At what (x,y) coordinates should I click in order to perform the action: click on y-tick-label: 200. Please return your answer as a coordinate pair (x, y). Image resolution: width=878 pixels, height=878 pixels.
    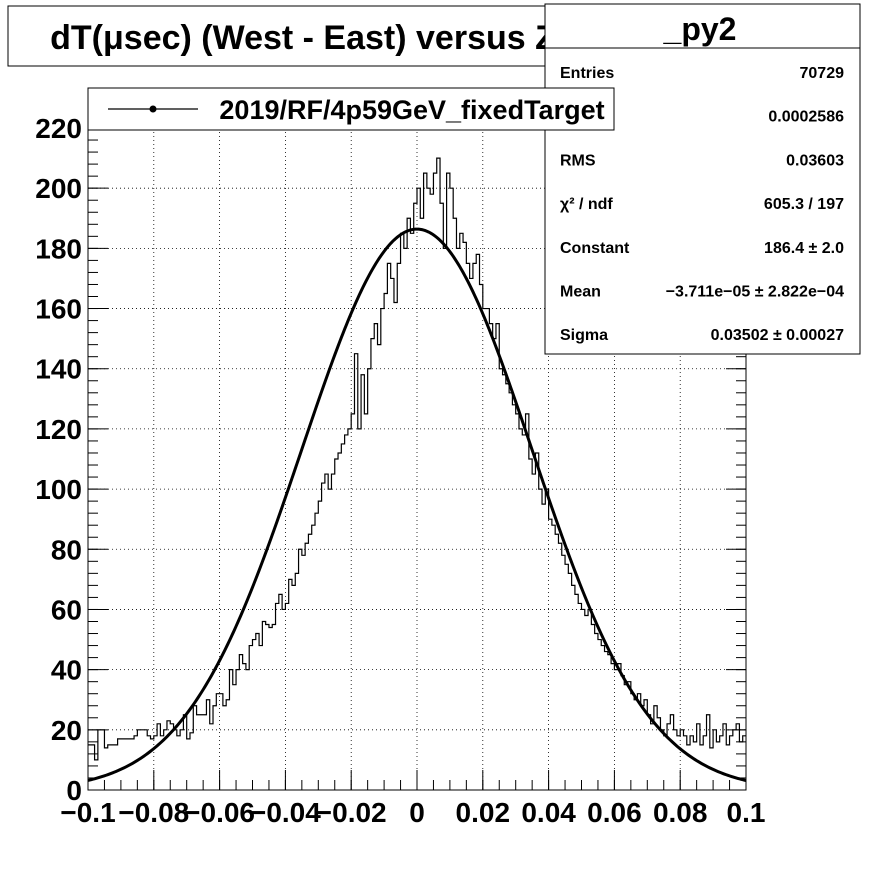
    Looking at the image, I should click on (58, 188).